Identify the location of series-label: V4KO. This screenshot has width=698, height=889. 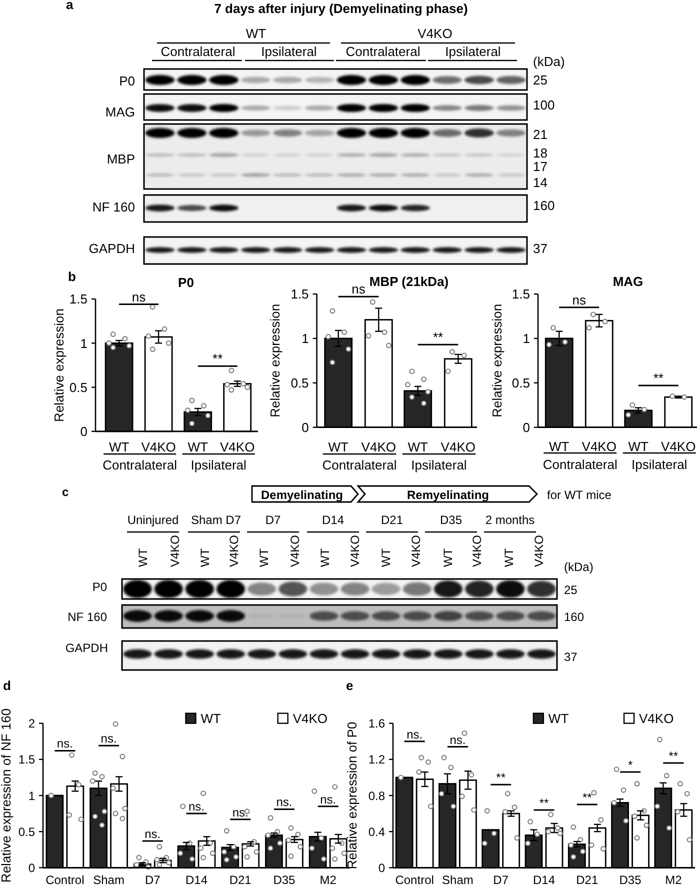
(158, 447).